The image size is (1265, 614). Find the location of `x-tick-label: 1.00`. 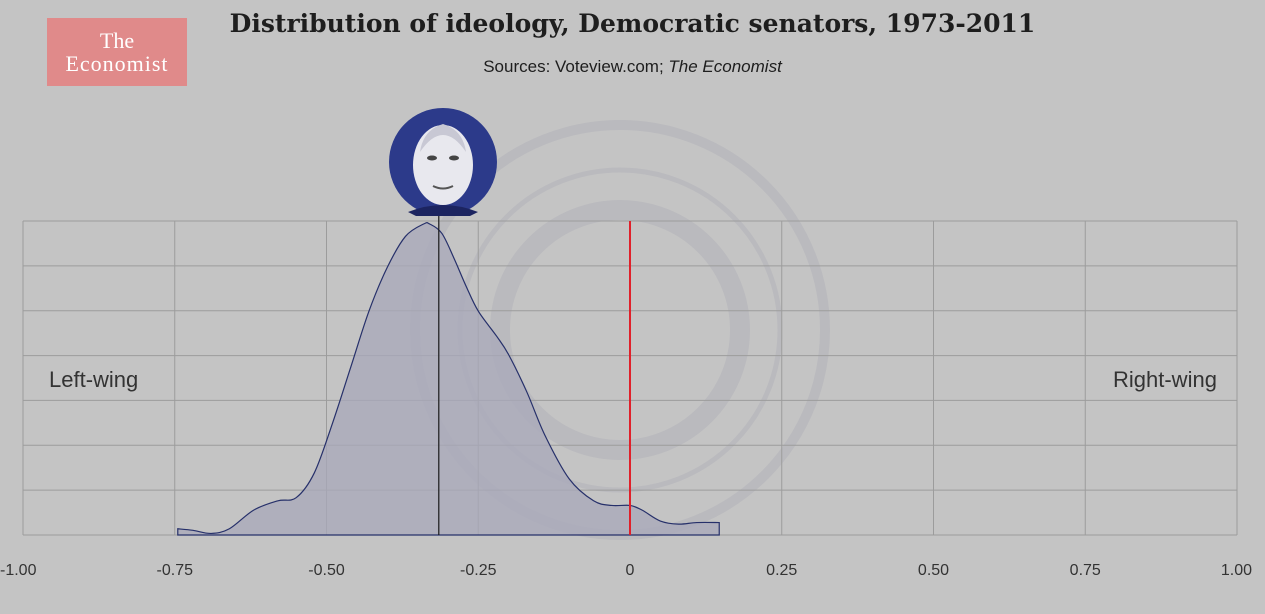

x-tick-label: 1.00 is located at coordinates (1236, 570).